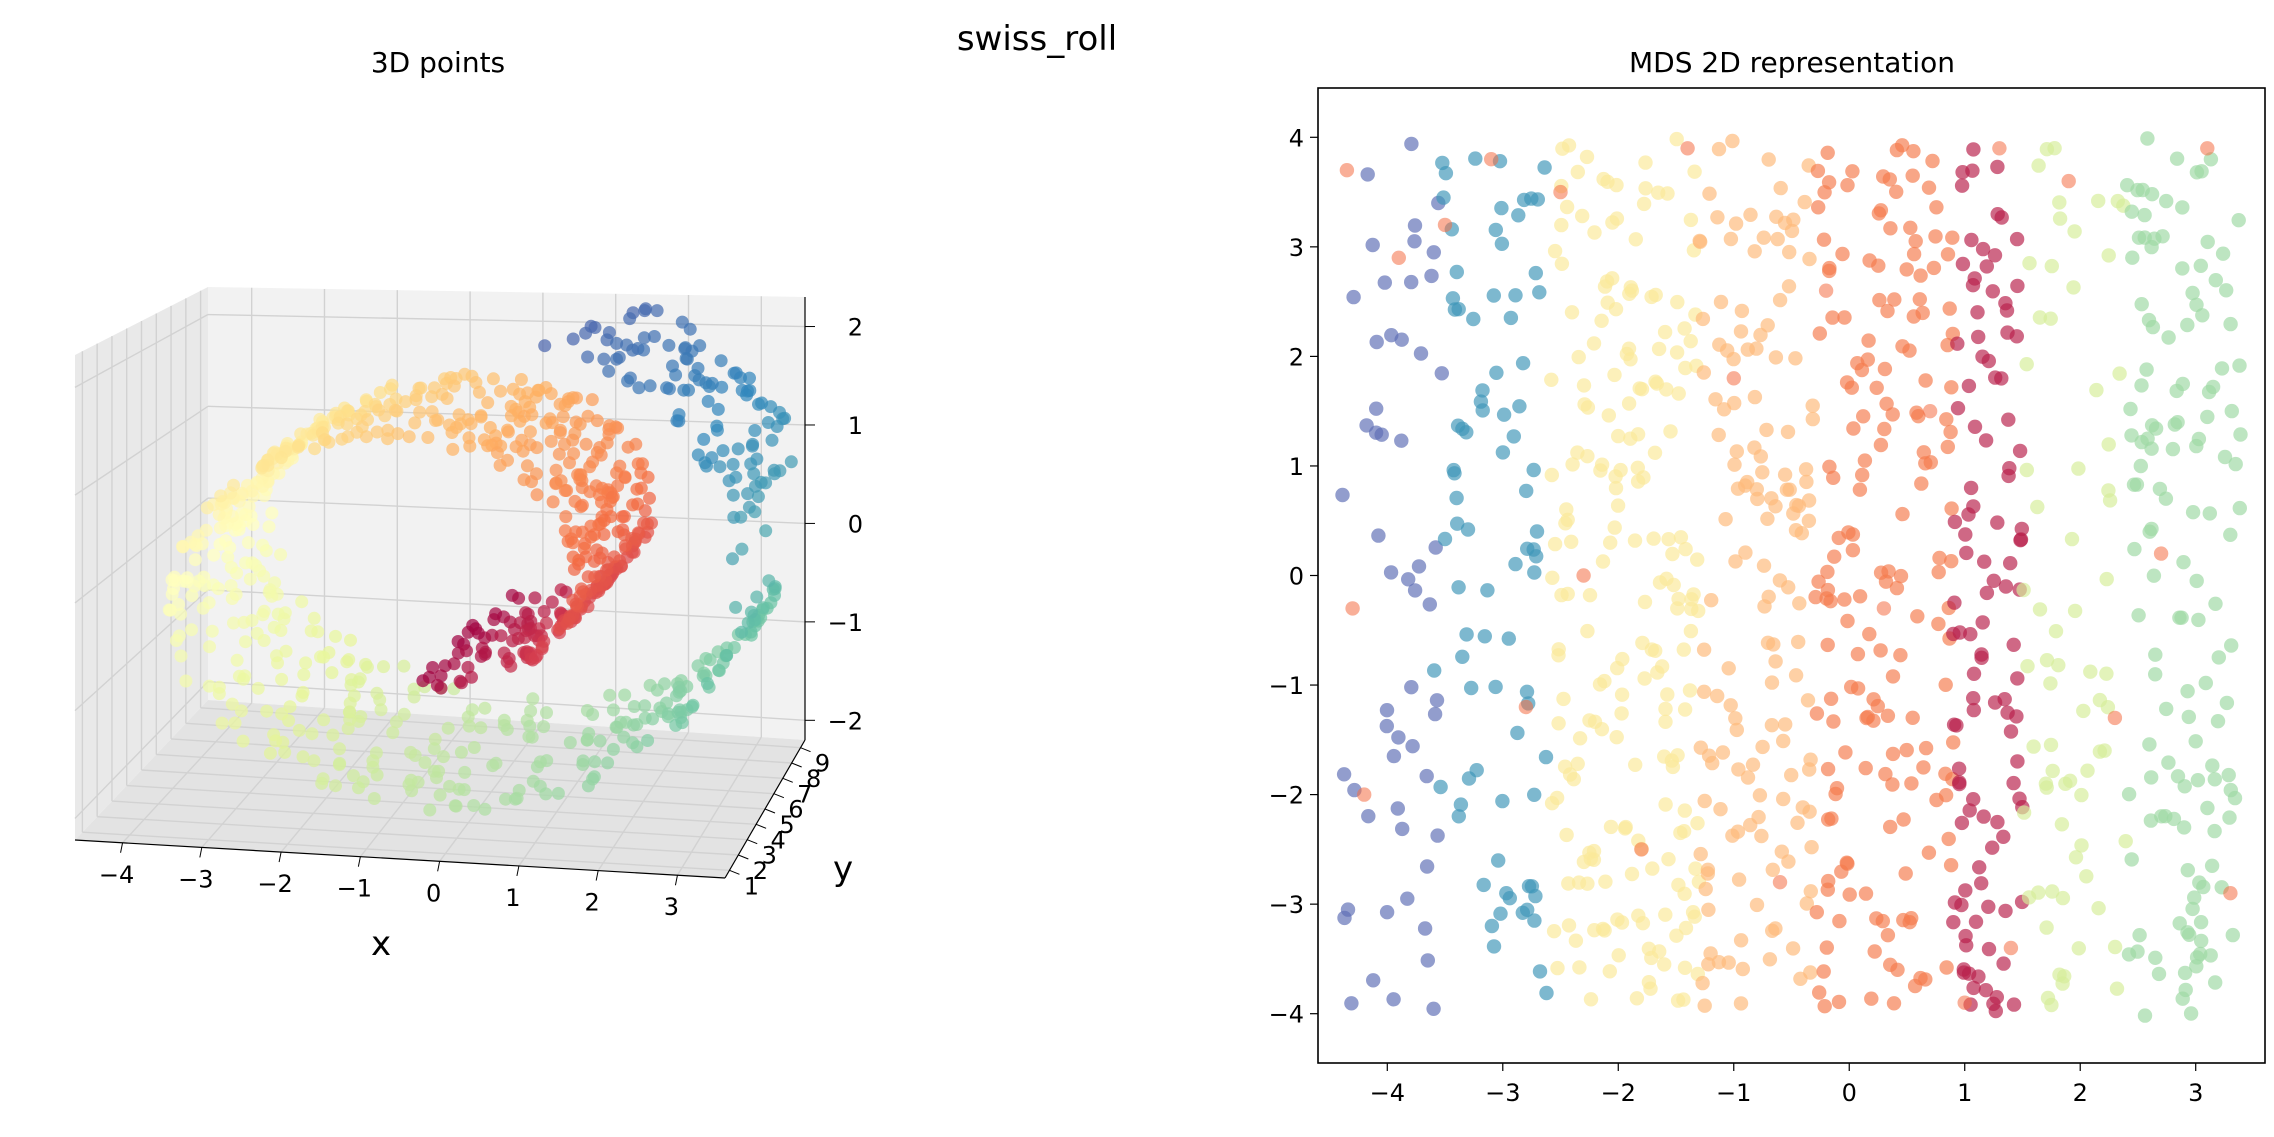 The height and width of the screenshot is (1137, 2274). Describe the element at coordinates (116, 875) in the screenshot. I see `tick-label-x-3d: −4` at that location.